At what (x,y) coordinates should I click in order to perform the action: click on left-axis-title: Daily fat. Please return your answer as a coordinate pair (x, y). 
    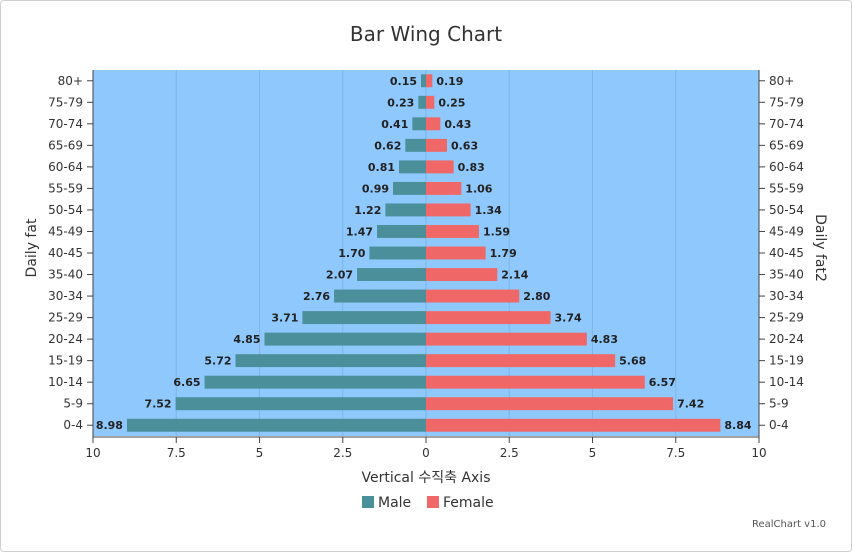
    Looking at the image, I should click on (32, 247).